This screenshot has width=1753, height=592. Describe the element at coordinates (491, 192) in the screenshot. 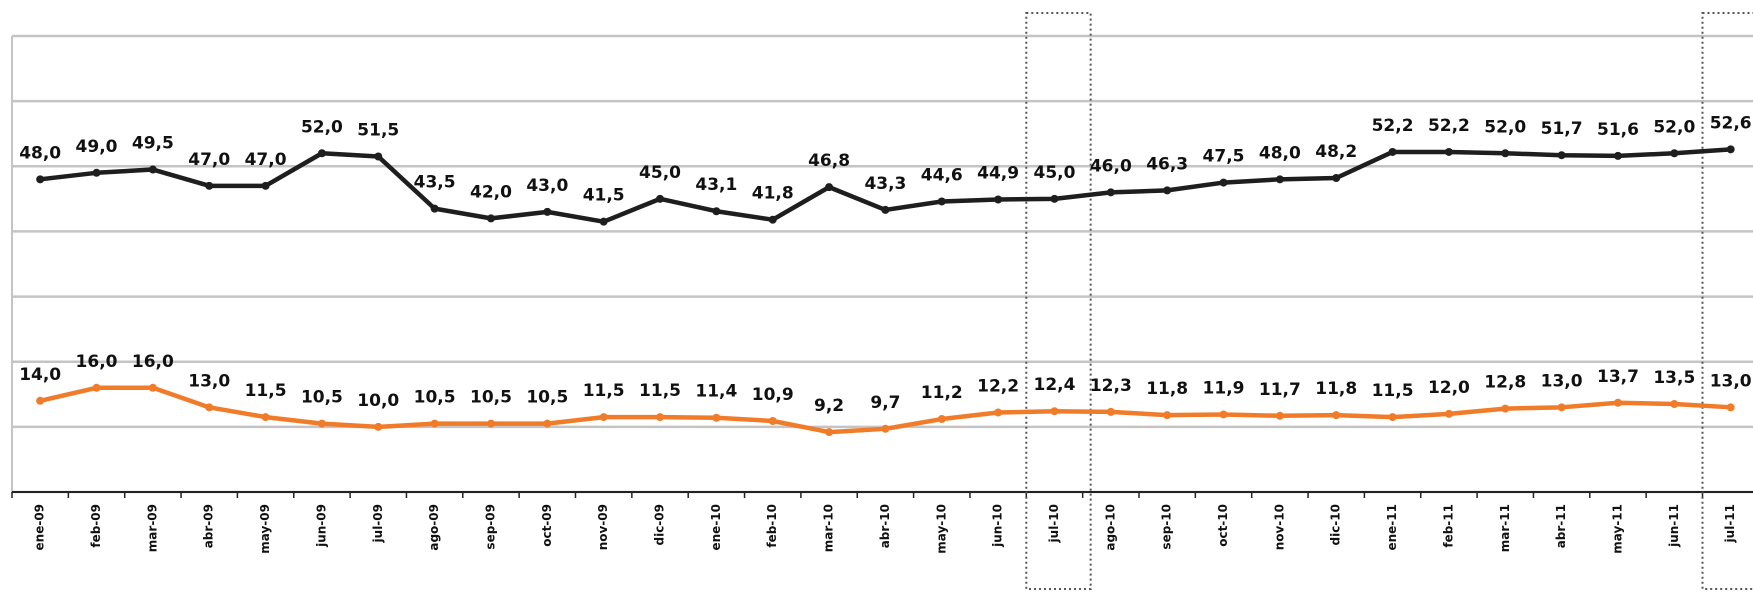

I see `value-label: 42,0` at that location.